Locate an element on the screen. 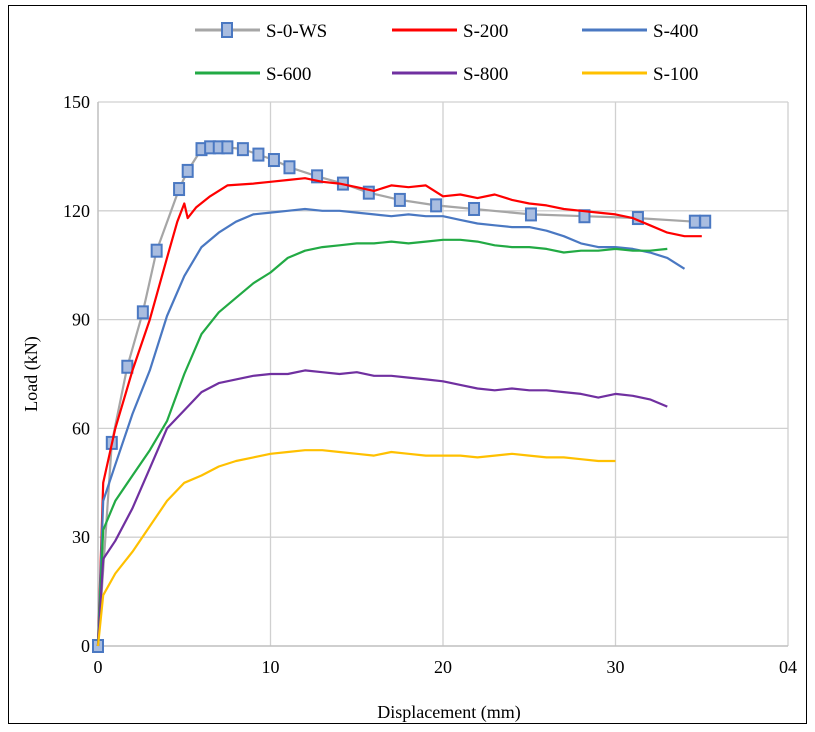 This screenshot has height=732, width=815. legend-label: S-400 is located at coordinates (675, 31).